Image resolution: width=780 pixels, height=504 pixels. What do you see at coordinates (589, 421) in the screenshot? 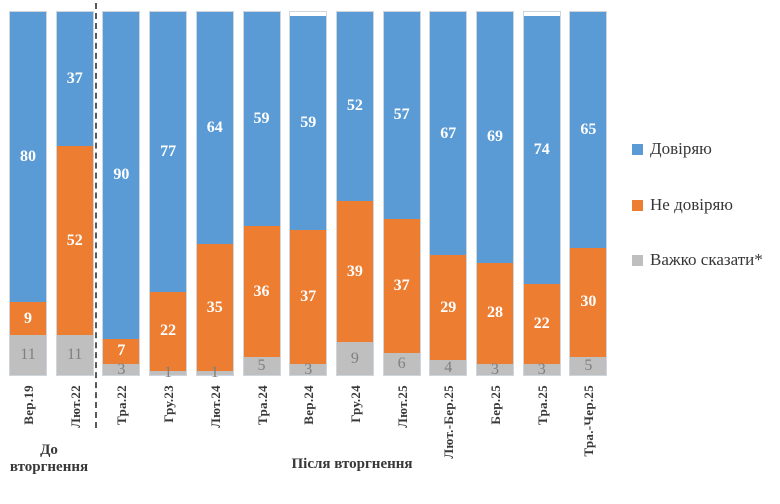
I see `x-axis-label: Тра.-Чер.25` at bounding box center [589, 421].